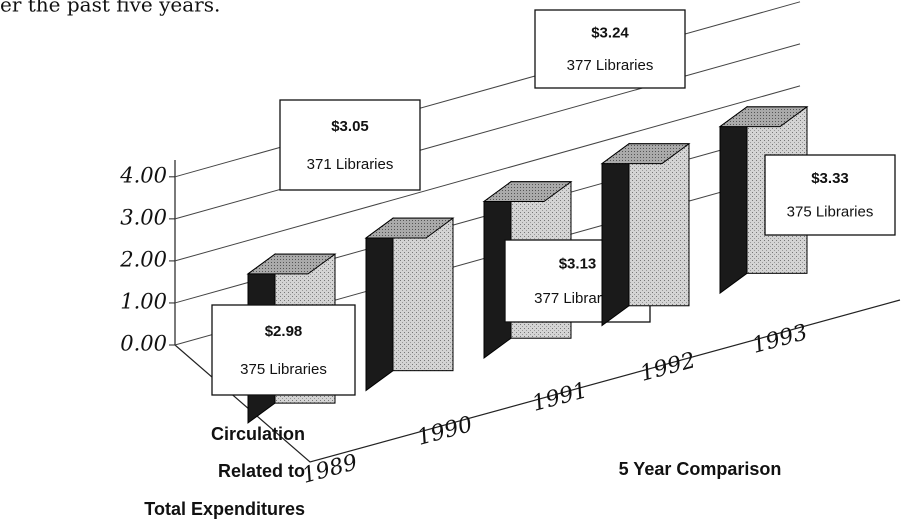 This screenshot has width=906, height=525. I want to click on y-tick-label: 1.00, so click(143, 301).